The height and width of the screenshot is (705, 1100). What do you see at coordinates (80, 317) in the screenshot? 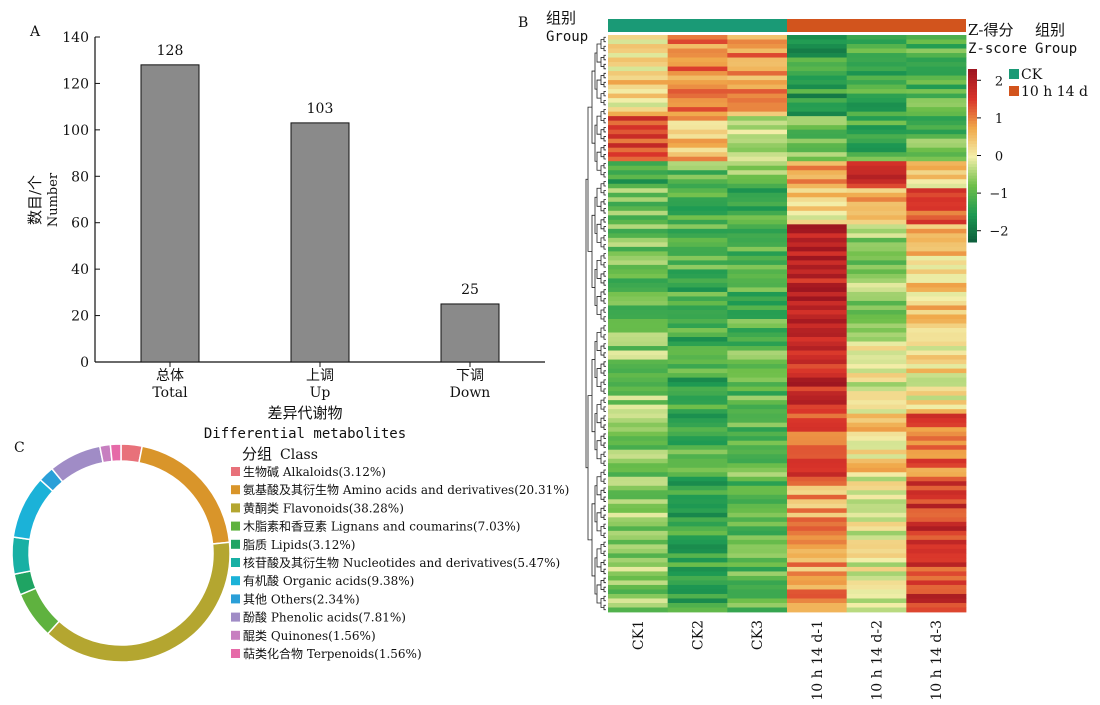
I see `y-tick-label: 20` at bounding box center [80, 317].